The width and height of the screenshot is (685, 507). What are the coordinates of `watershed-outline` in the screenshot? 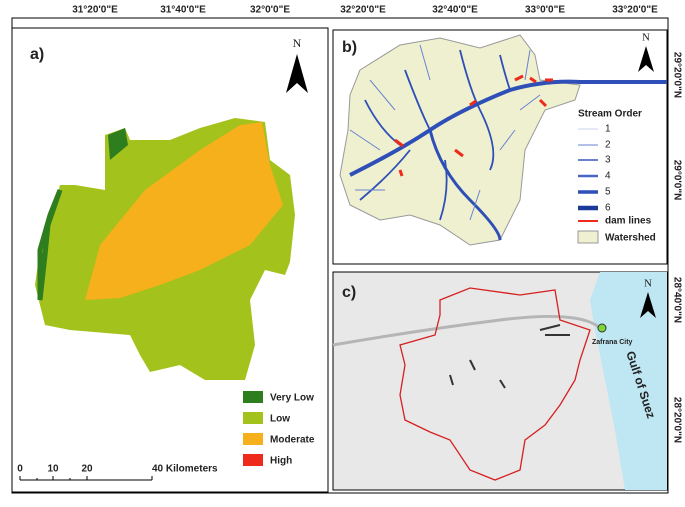 It's located at (495, 384).